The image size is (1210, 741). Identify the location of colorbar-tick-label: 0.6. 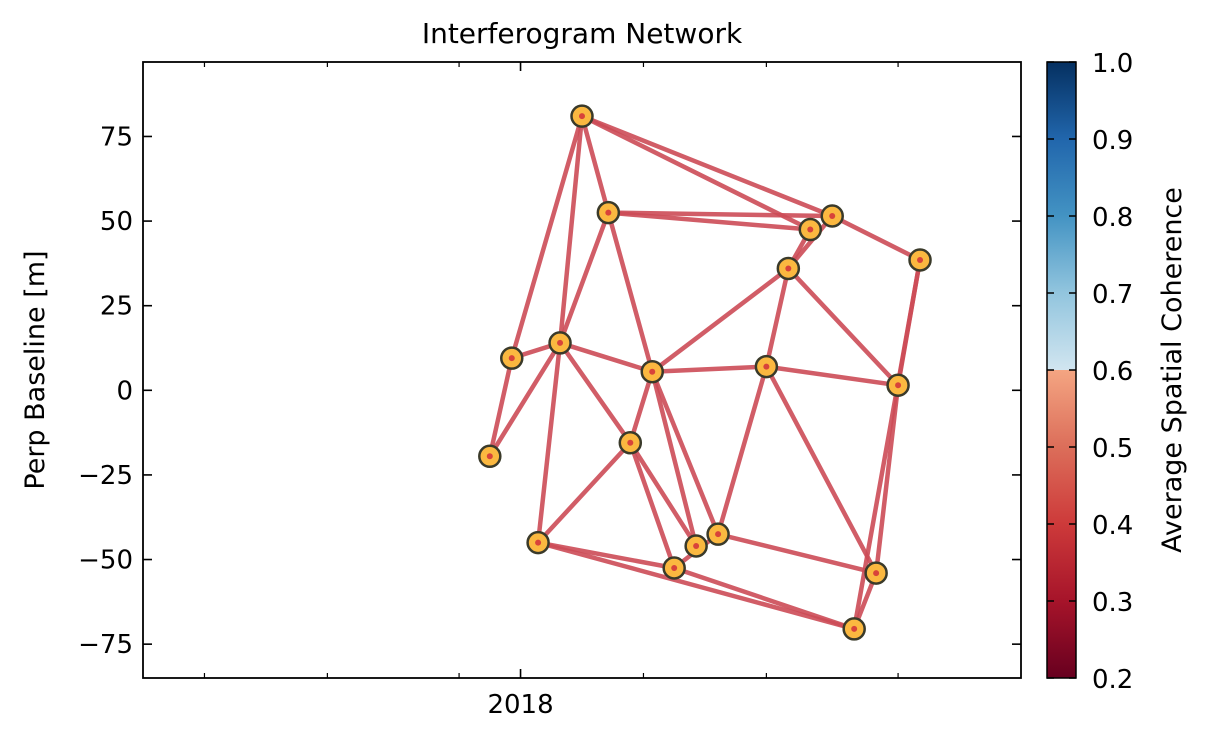
(1112, 372).